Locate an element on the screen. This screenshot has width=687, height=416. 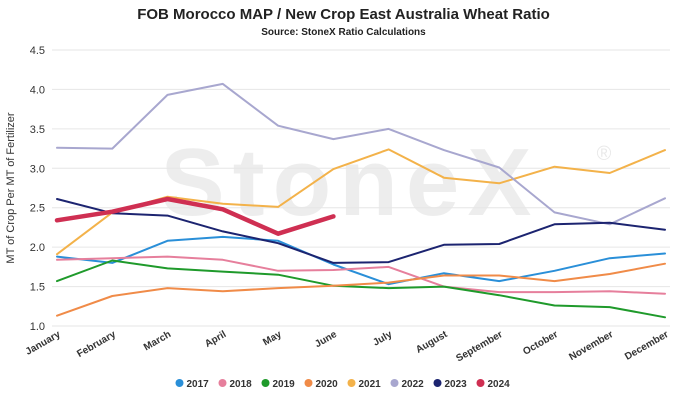
legend-item-2021: 2021 is located at coordinates (370, 384).